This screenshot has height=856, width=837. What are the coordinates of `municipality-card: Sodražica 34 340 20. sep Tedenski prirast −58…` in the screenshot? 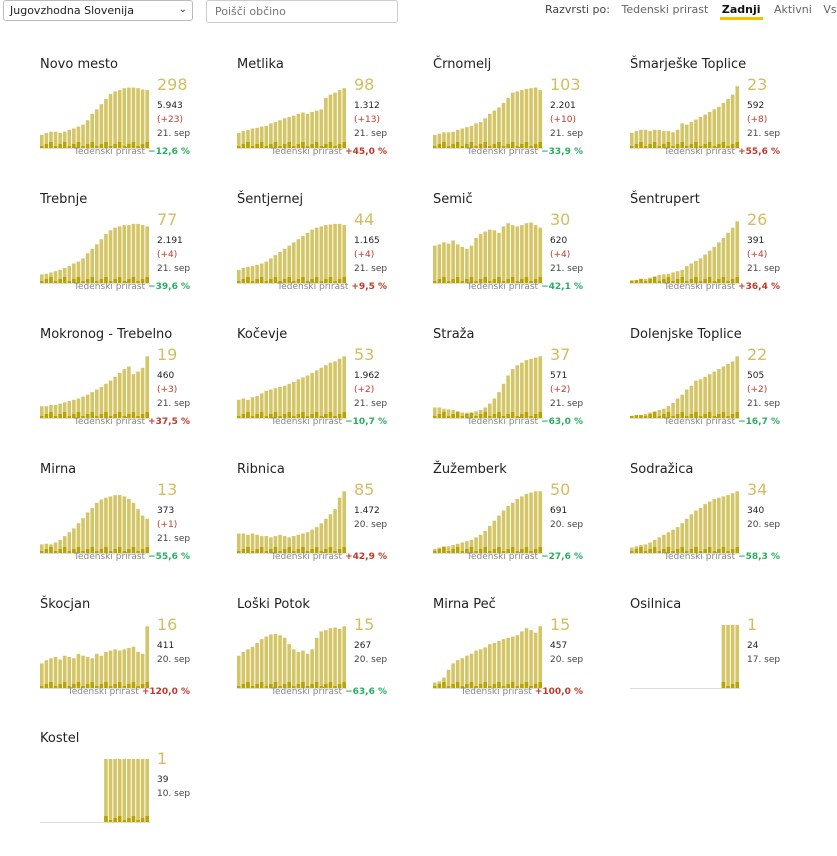 It's located at (720, 524).